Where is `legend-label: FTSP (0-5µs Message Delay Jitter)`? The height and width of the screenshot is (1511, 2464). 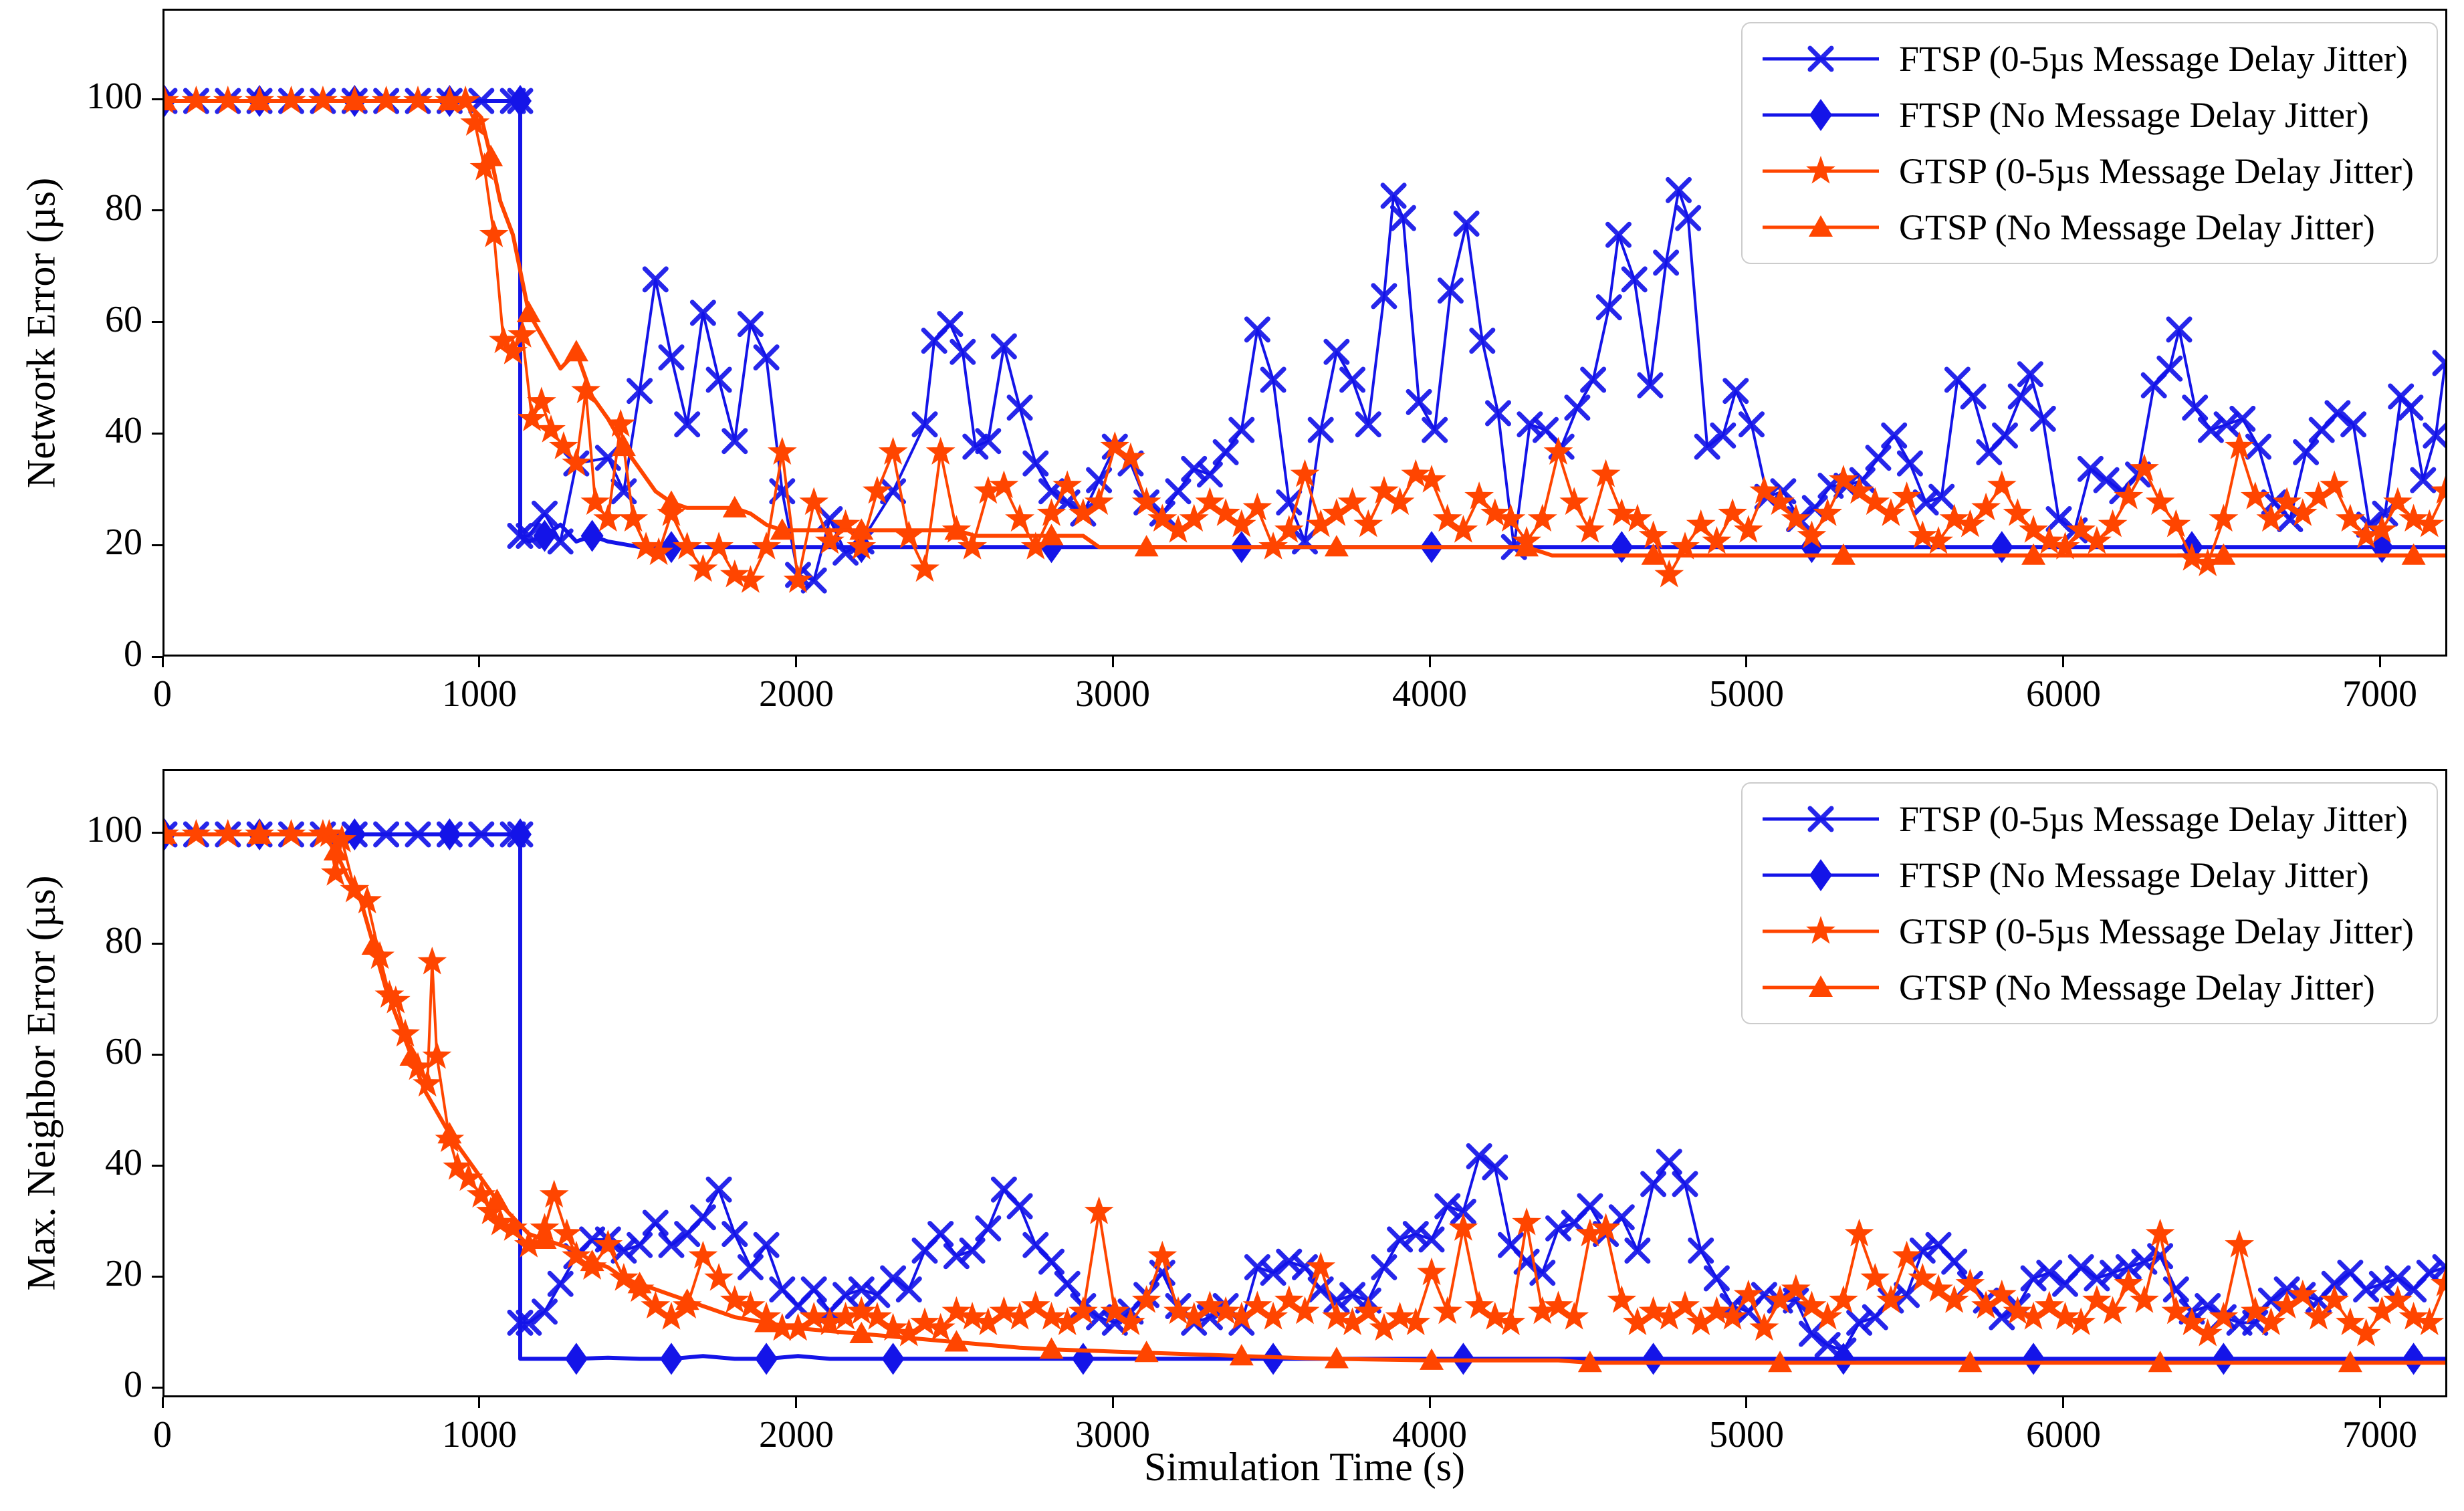
legend-label: FTSP (0-5µs Message Delay Jitter) is located at coordinates (2154, 819).